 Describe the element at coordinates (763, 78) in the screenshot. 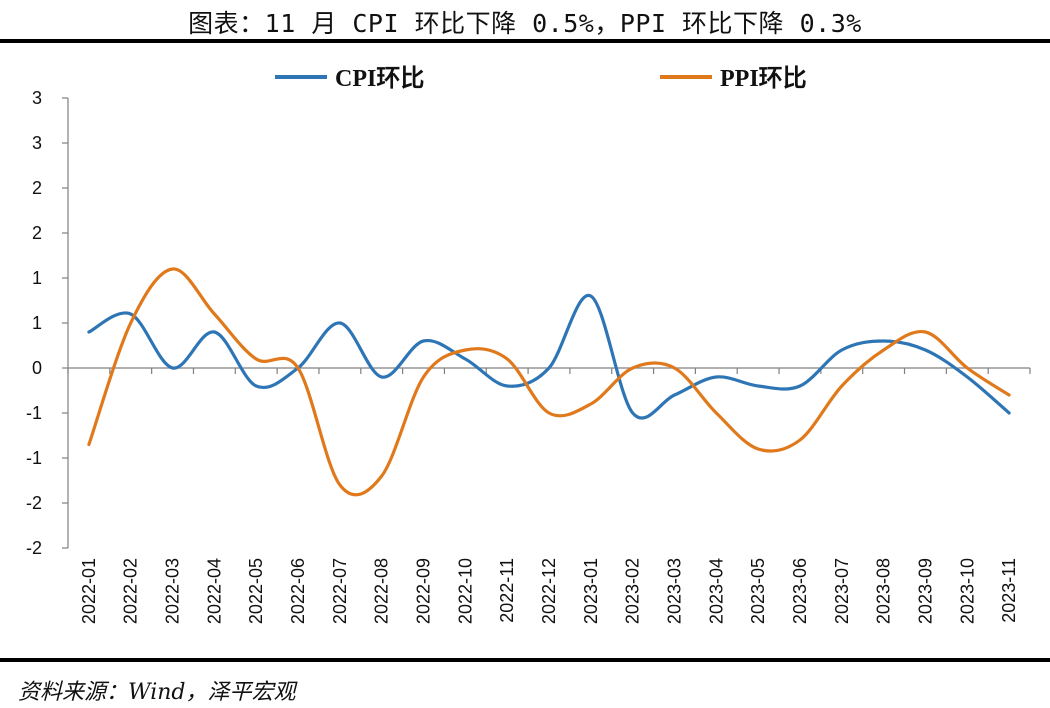

I see `legend-label: PPI环比` at that location.